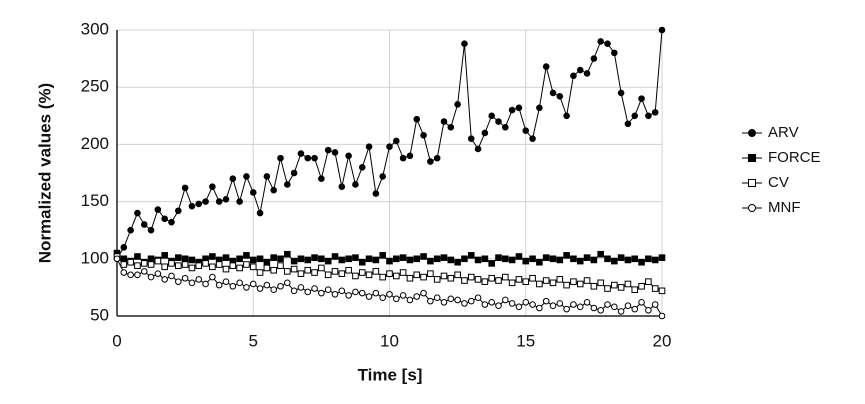 This screenshot has height=404, width=865. What do you see at coordinates (784, 207) in the screenshot?
I see `legend-label: MNF` at bounding box center [784, 207].